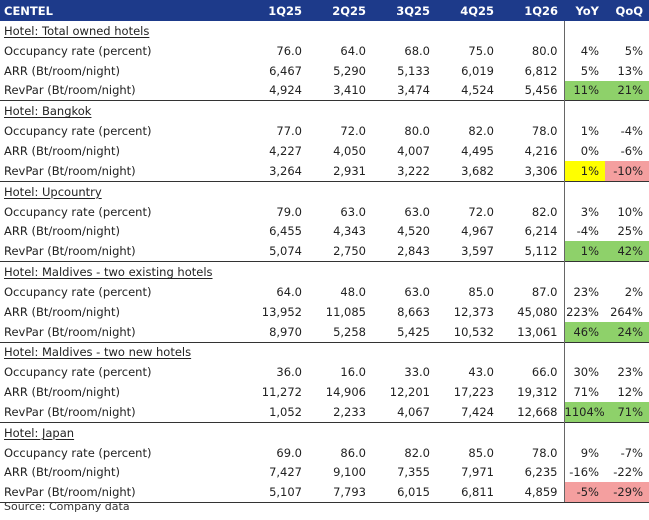  I want to click on metric-value: 68.0, so click(417, 50).